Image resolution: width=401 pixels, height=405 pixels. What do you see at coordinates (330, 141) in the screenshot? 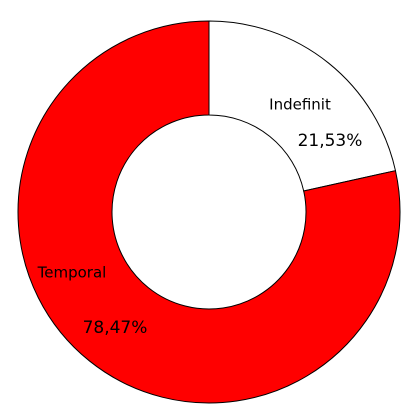
I see `value-label: 21,53%` at bounding box center [330, 141].